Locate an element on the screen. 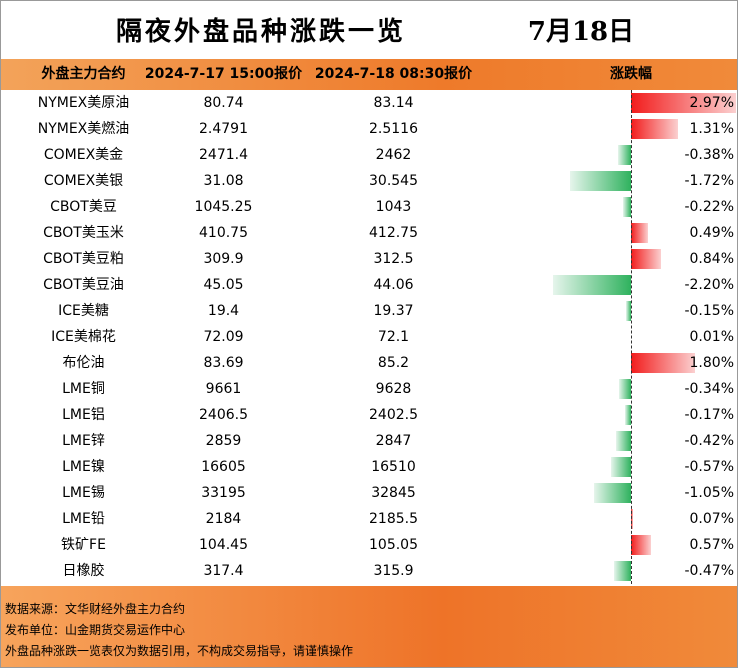 The width and height of the screenshot is (738, 668). change-label: -0.15% is located at coordinates (709, 311).